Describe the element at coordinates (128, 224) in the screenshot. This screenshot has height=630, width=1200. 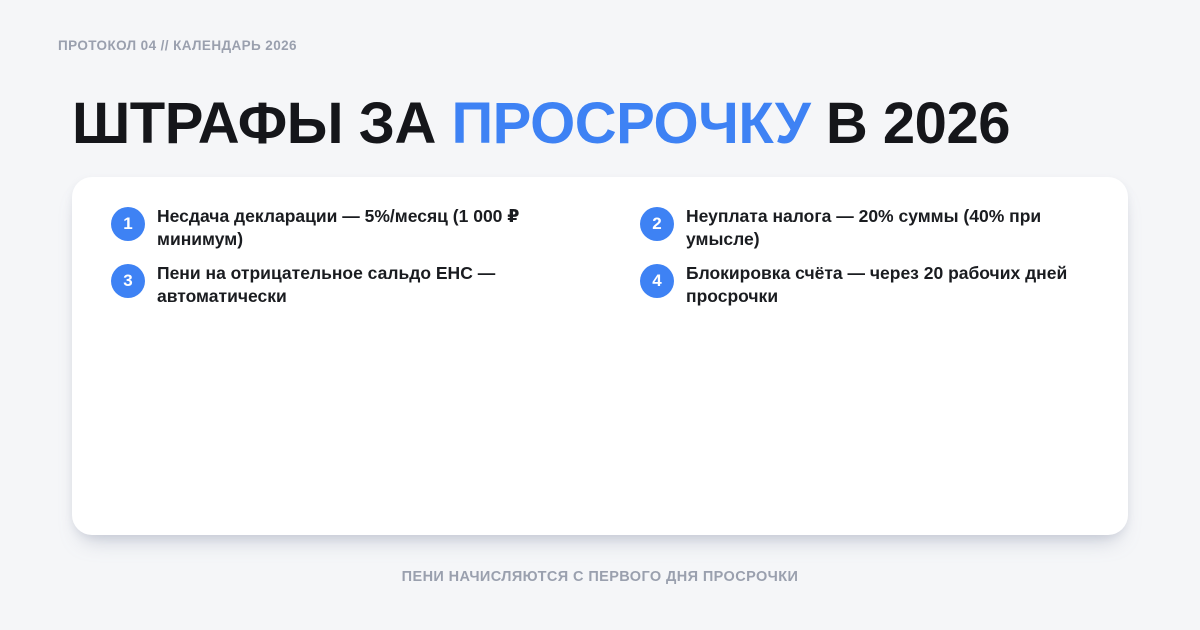
I see `item-number-badge: 1` at that location.